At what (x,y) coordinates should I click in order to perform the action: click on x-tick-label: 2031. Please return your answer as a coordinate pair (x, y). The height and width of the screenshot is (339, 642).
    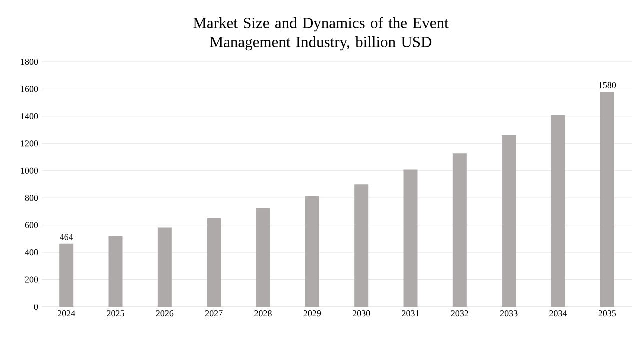
    Looking at the image, I should click on (411, 313).